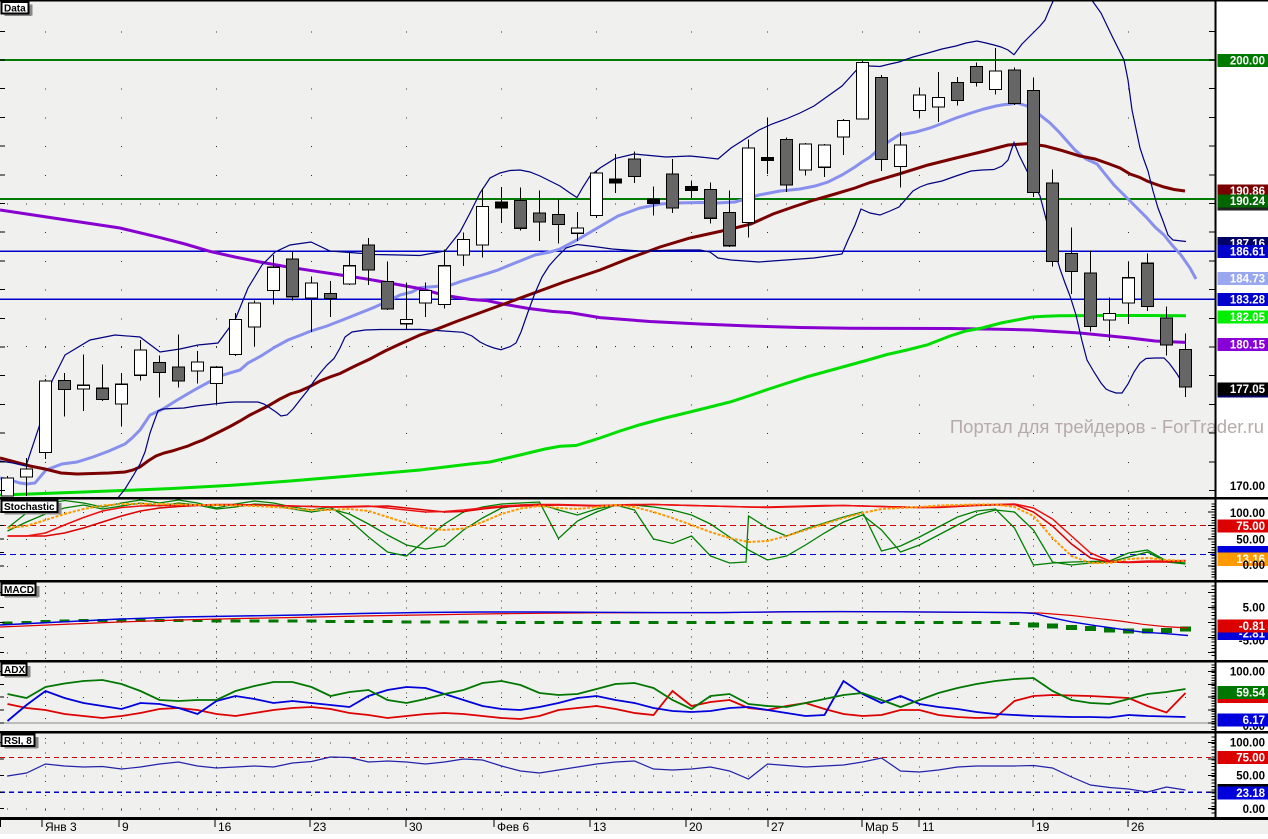 The image size is (1268, 839). Describe the element at coordinates (1138, 827) in the screenshot. I see `svg-text: 26` at that location.